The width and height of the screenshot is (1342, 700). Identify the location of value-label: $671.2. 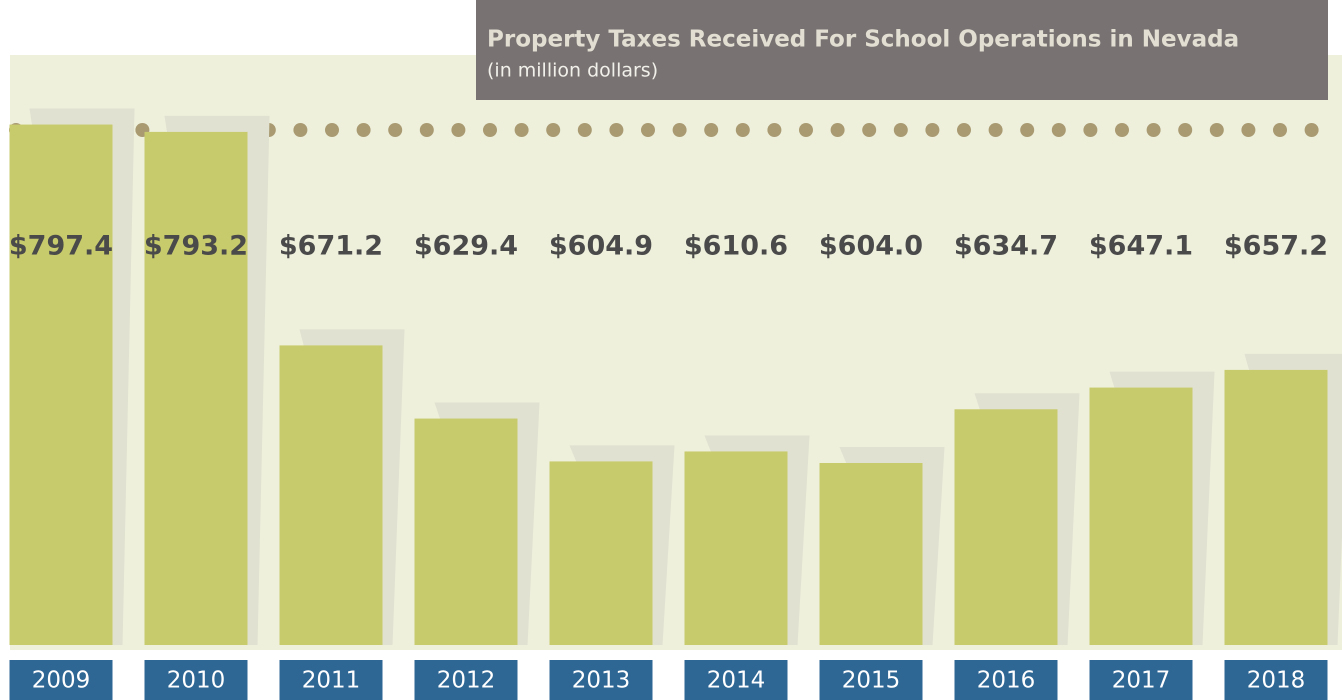
(331, 246).